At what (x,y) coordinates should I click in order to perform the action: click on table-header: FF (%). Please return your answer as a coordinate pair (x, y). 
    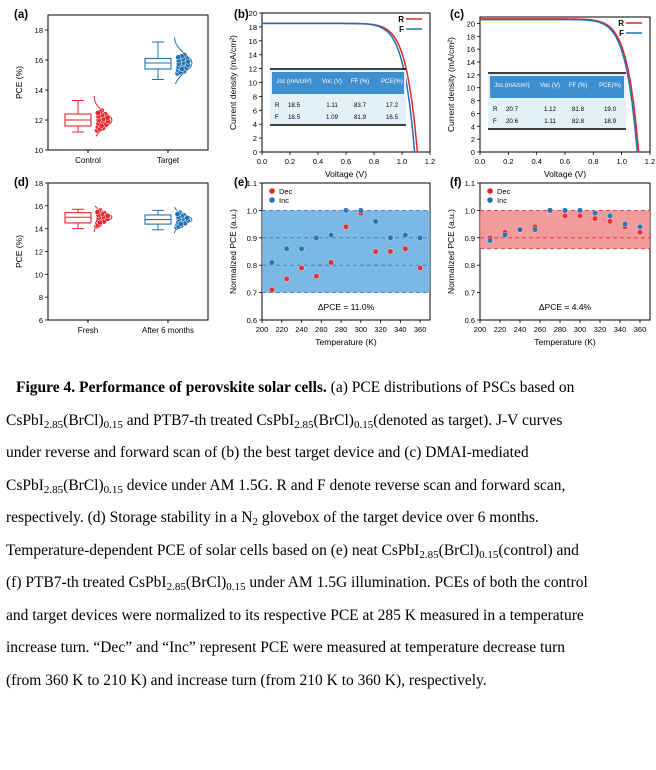
    Looking at the image, I should click on (578, 86).